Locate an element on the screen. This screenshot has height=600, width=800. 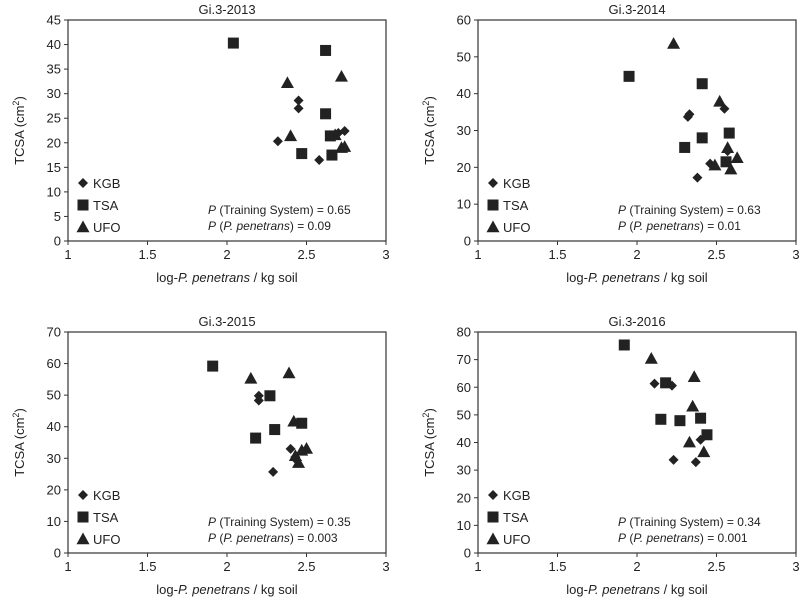
p-value-text: (Training System) = 0.65 is located at coordinates (283, 210).